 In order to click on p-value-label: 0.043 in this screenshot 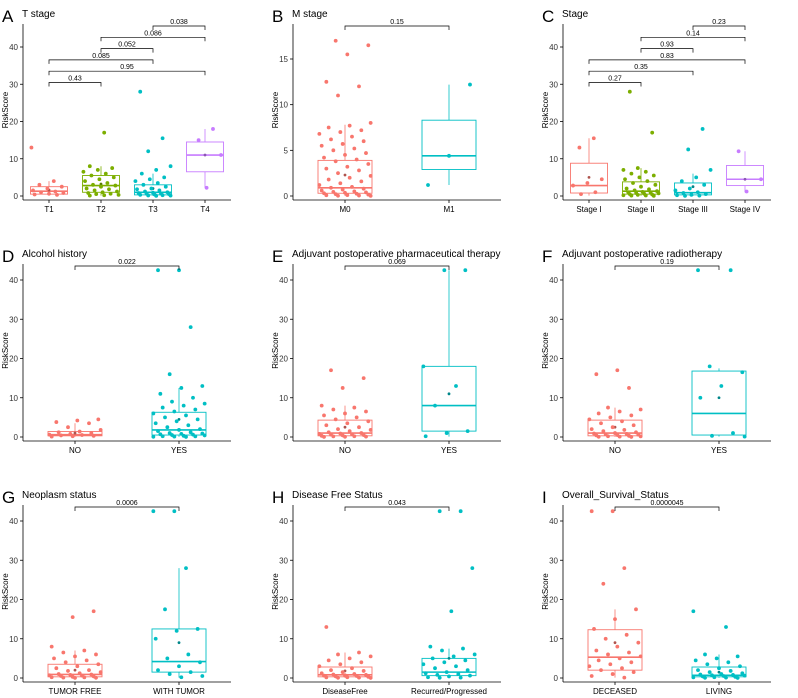, I will do `click(397, 503)`.